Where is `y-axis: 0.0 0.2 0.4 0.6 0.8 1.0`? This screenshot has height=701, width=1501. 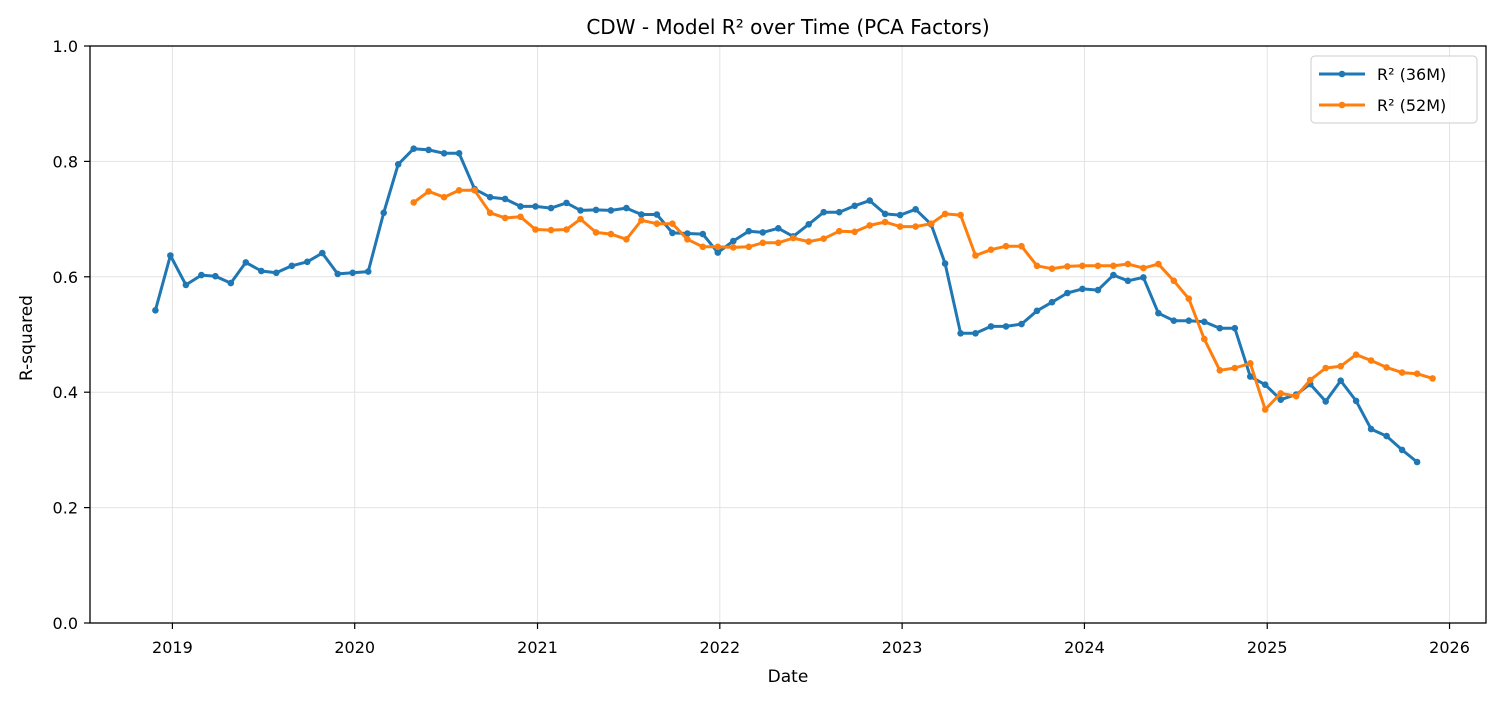
y-axis: 0.0 0.2 0.4 0.6 0.8 1.0 is located at coordinates (71, 335).